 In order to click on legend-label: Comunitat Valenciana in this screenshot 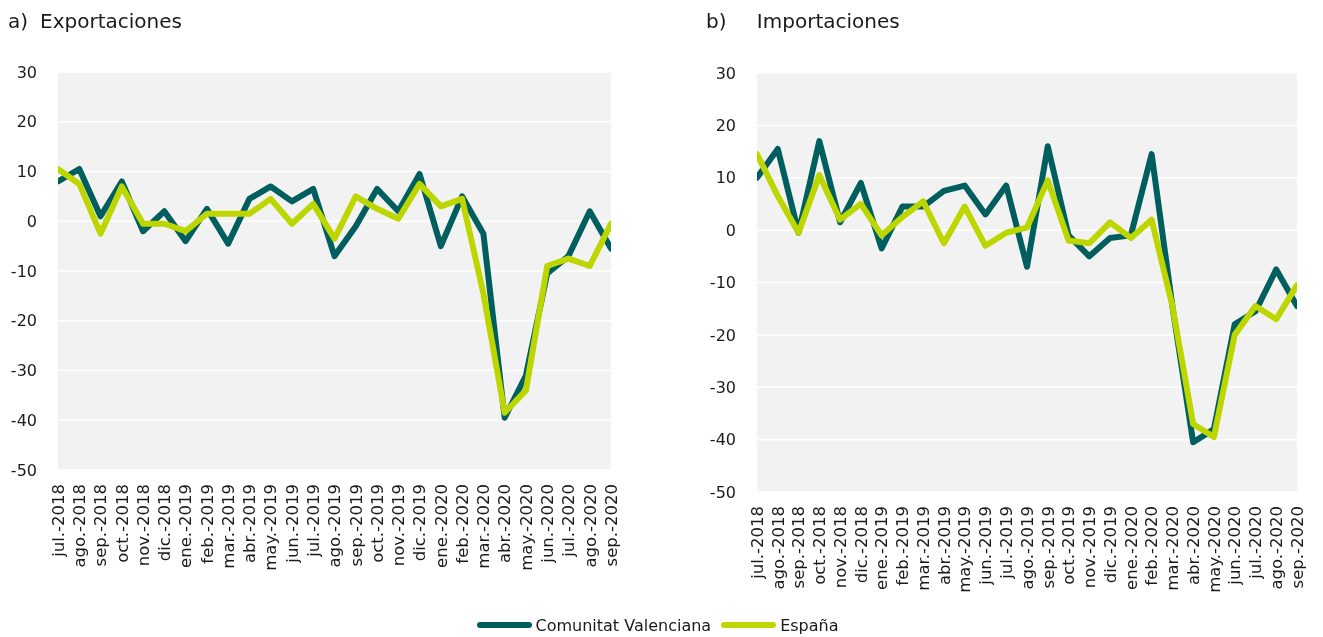, I will do `click(623, 625)`.